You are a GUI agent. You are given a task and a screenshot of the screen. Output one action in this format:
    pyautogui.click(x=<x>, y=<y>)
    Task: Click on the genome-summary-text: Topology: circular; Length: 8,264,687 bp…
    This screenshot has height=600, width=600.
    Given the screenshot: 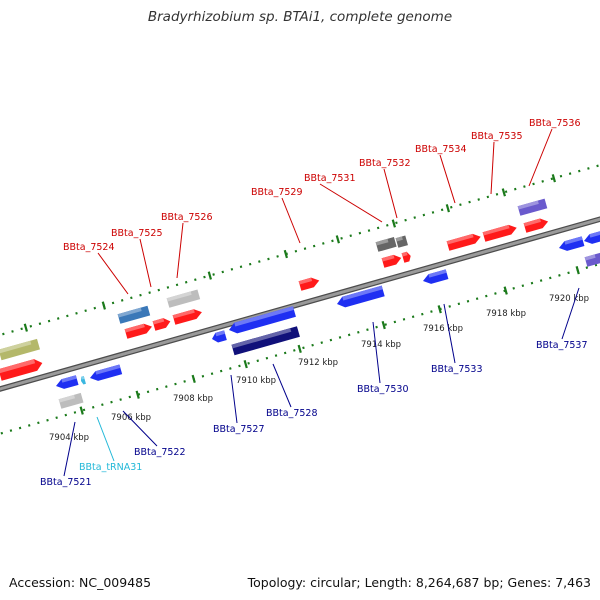 What is the action you would take?
    pyautogui.click(x=419, y=582)
    